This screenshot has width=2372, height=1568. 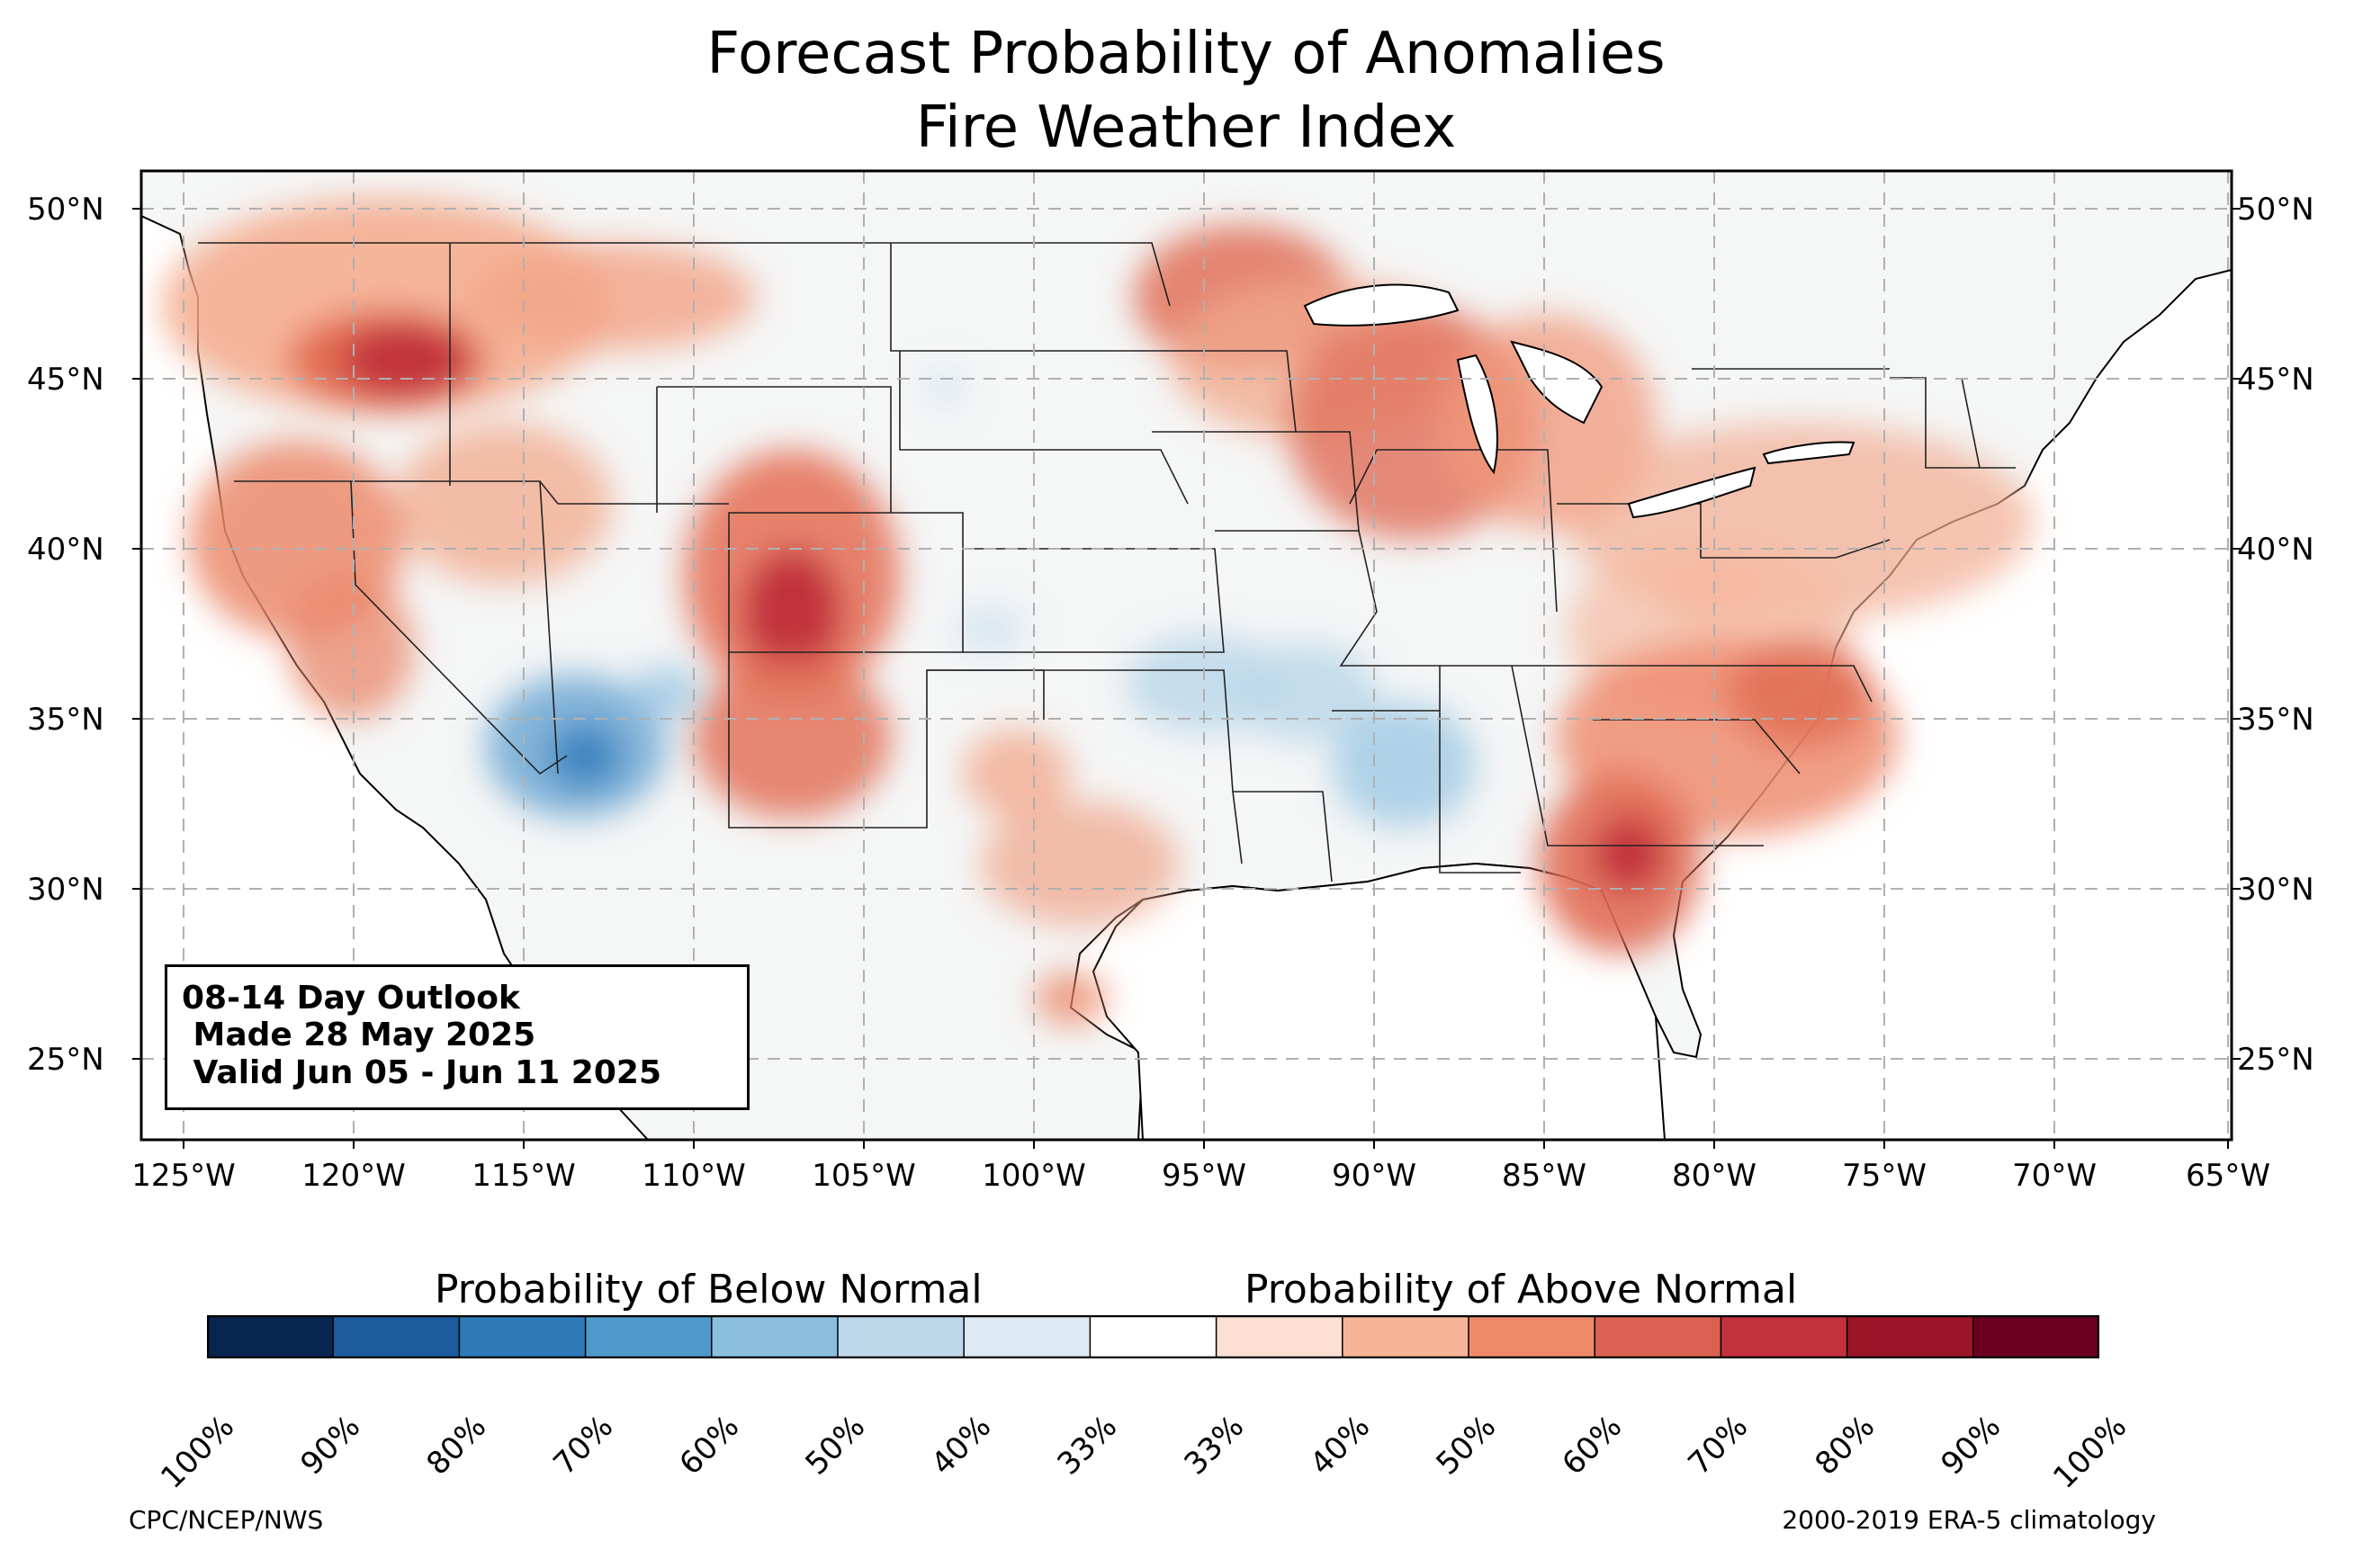 What do you see at coordinates (1715, 1176) in the screenshot?
I see `lon-label: 80°W` at bounding box center [1715, 1176].